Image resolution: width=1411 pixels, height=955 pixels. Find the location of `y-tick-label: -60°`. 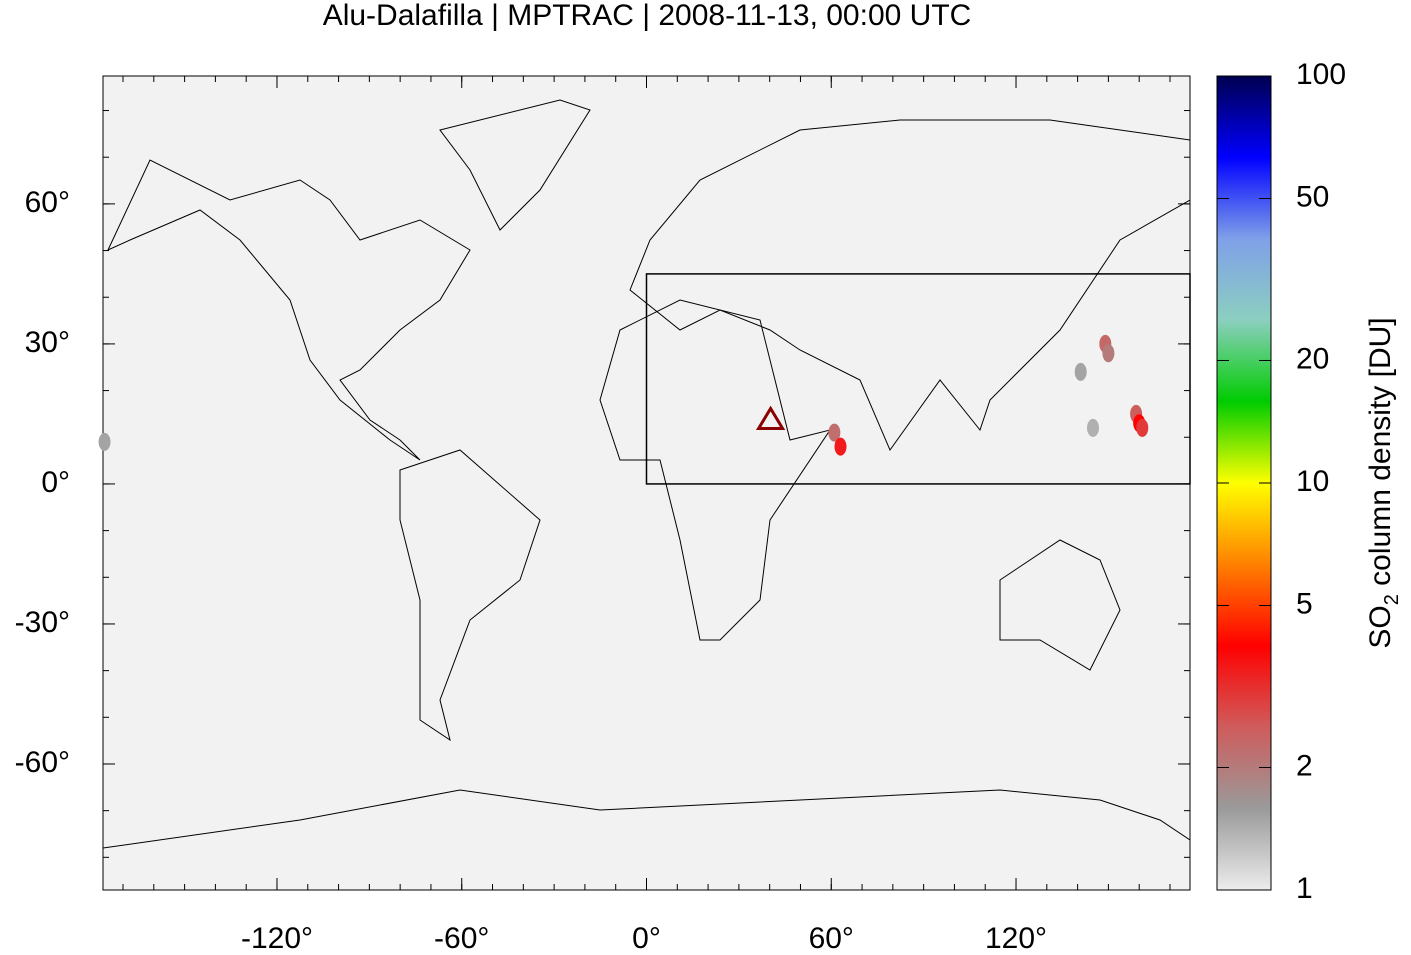

y-tick-label: -60° is located at coordinates (42, 762).